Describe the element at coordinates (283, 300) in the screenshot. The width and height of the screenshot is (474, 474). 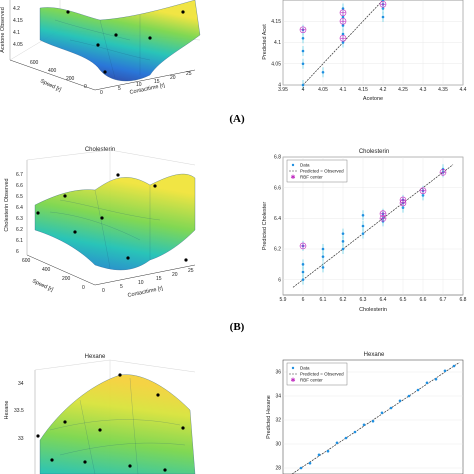
I see `x-tick-label: 5.9` at that location.